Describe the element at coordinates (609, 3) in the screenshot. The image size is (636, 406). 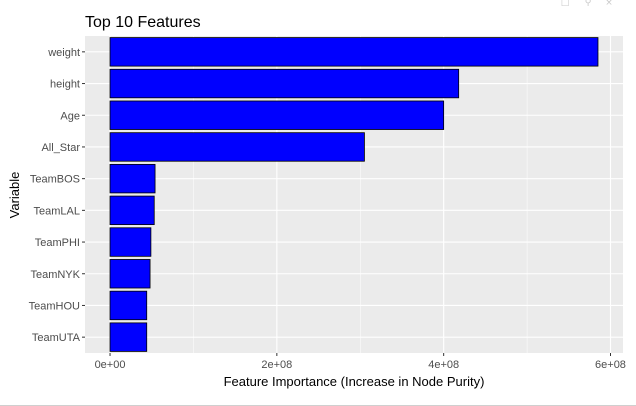
I see `close-icon: ×` at that location.